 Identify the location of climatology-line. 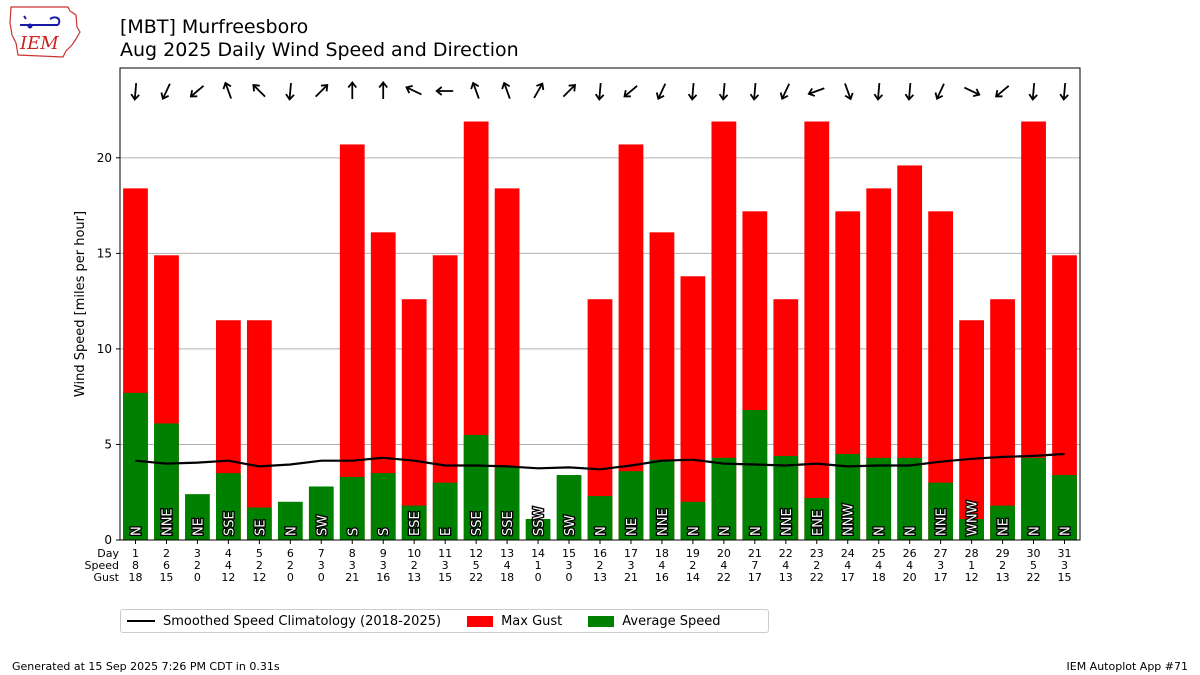
(600, 461).